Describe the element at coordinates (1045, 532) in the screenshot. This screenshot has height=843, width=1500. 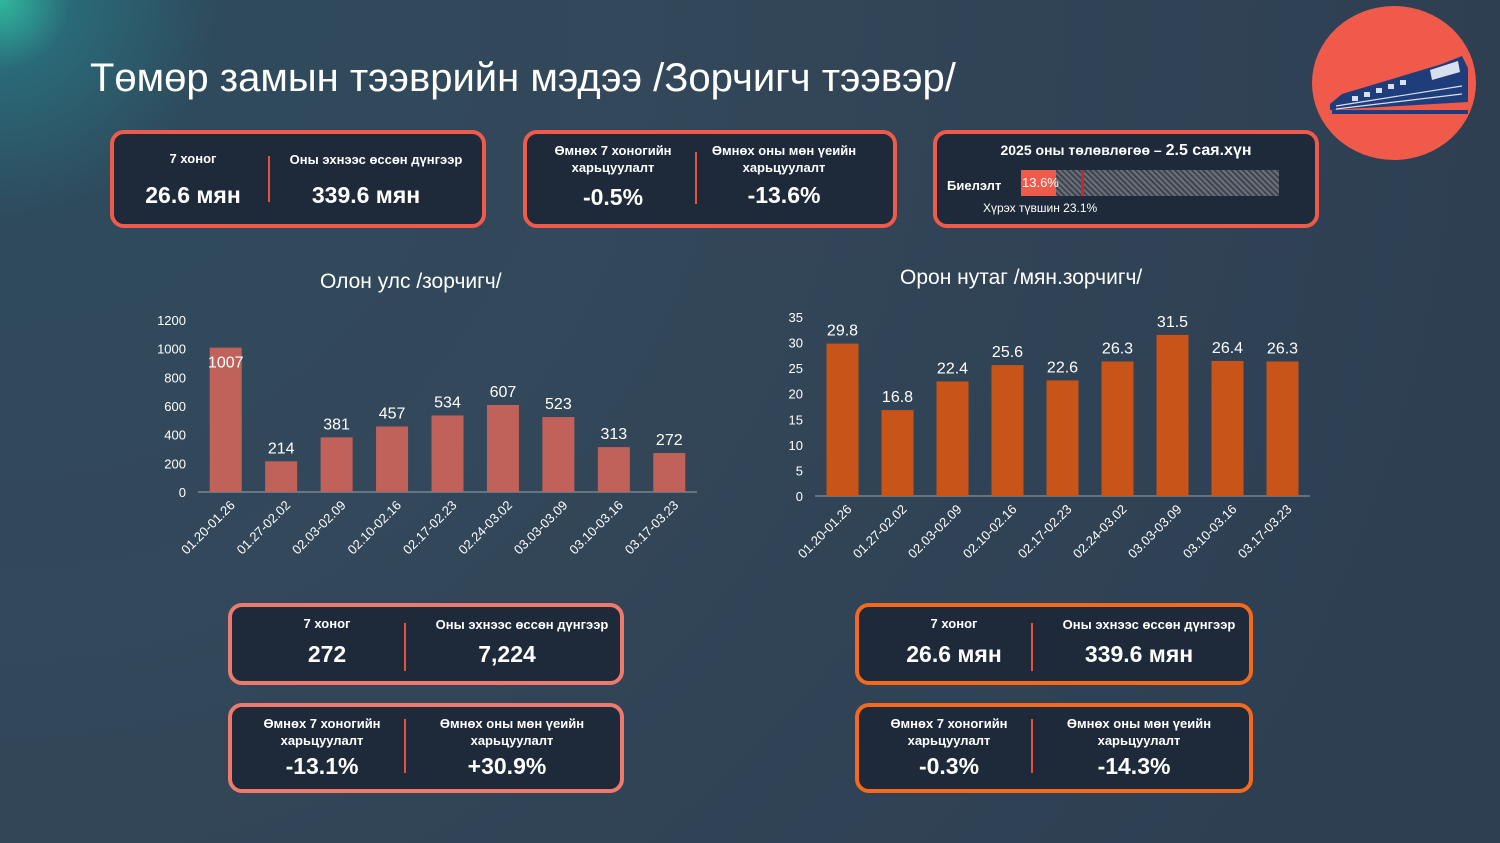
I see `domestic-category-label: 02.17-02.23` at that location.